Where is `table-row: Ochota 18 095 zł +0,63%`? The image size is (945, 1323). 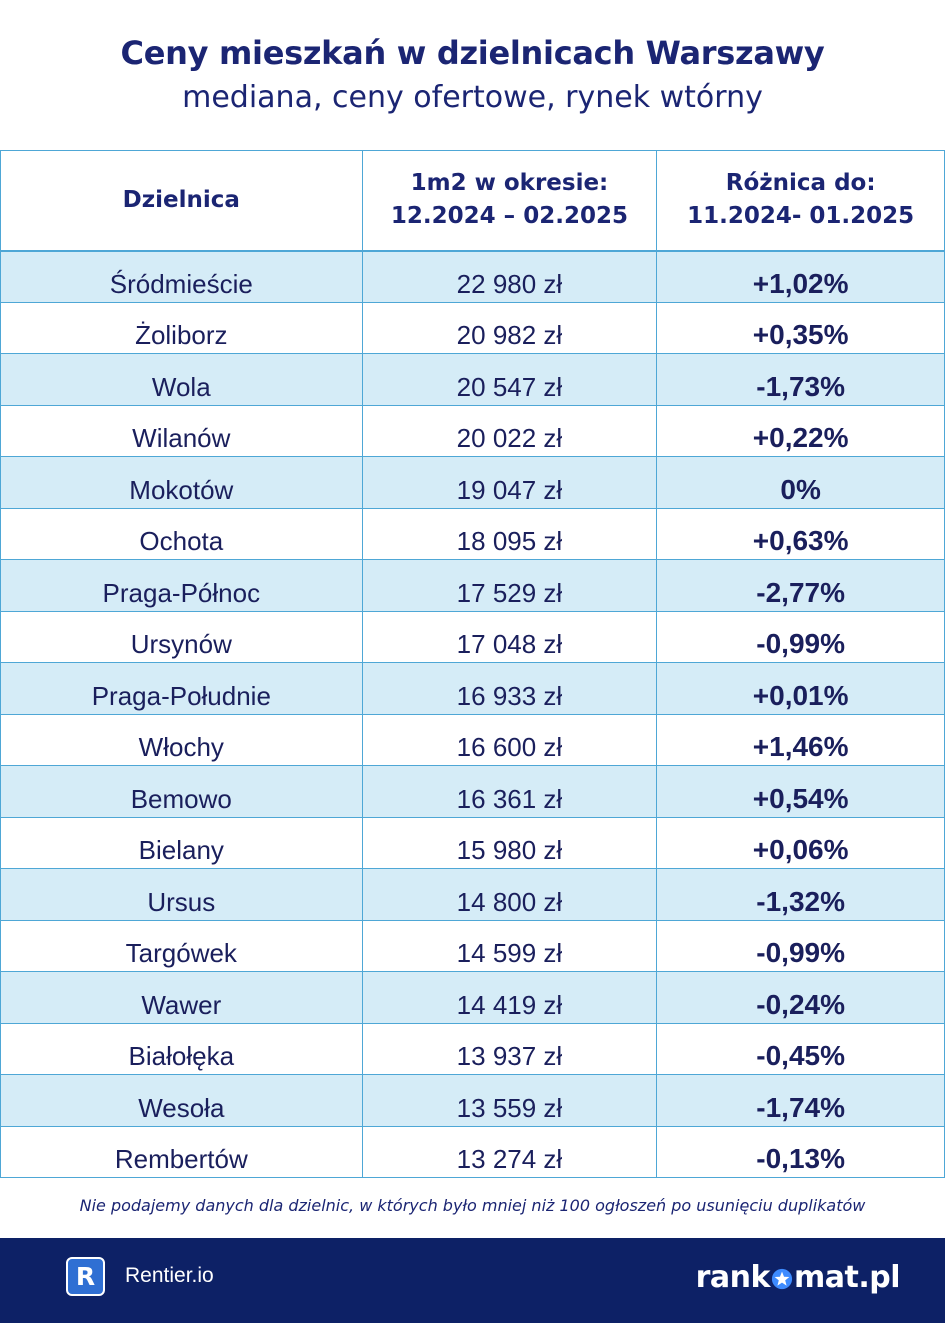 table-row: Ochota 18 095 zł +0,63% is located at coordinates (472, 533).